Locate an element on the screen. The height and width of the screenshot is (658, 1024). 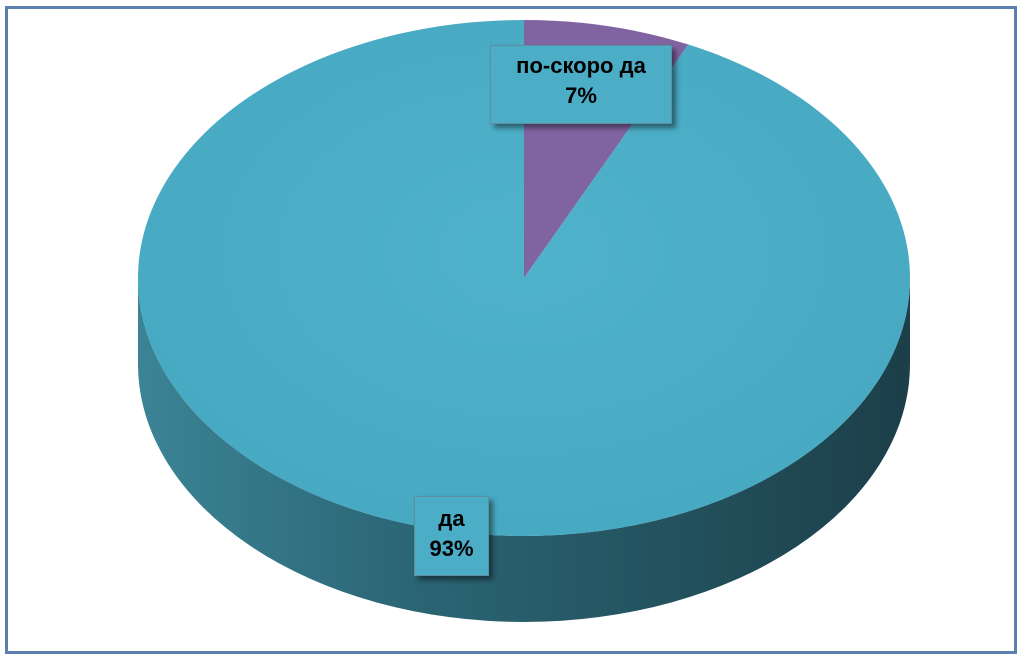
slice-percent-da: 93% is located at coordinates (451, 548).